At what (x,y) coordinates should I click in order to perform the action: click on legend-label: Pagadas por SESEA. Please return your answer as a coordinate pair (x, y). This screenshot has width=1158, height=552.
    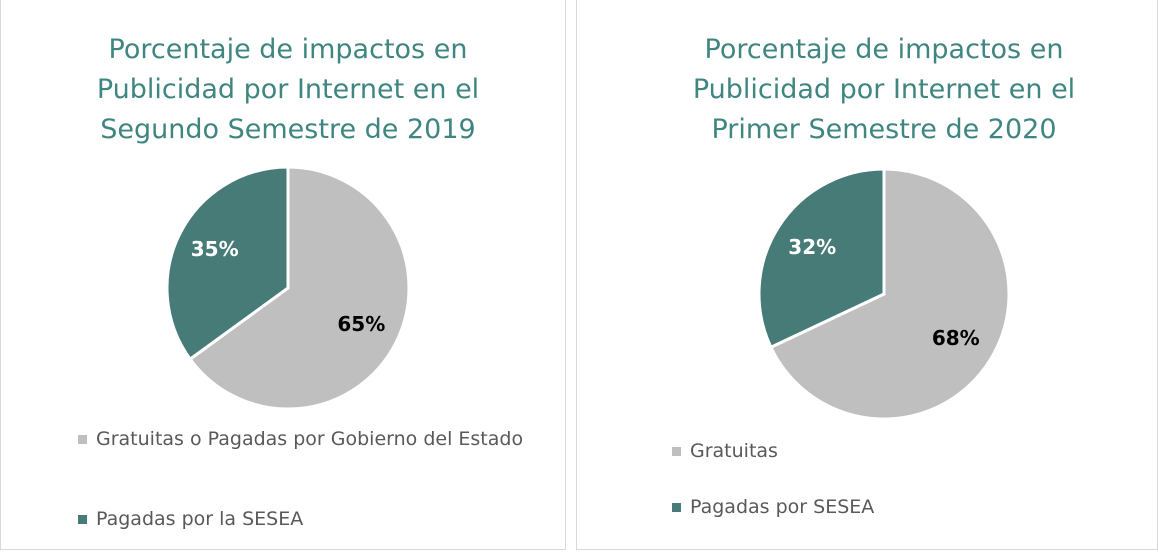
    Looking at the image, I should click on (782, 507).